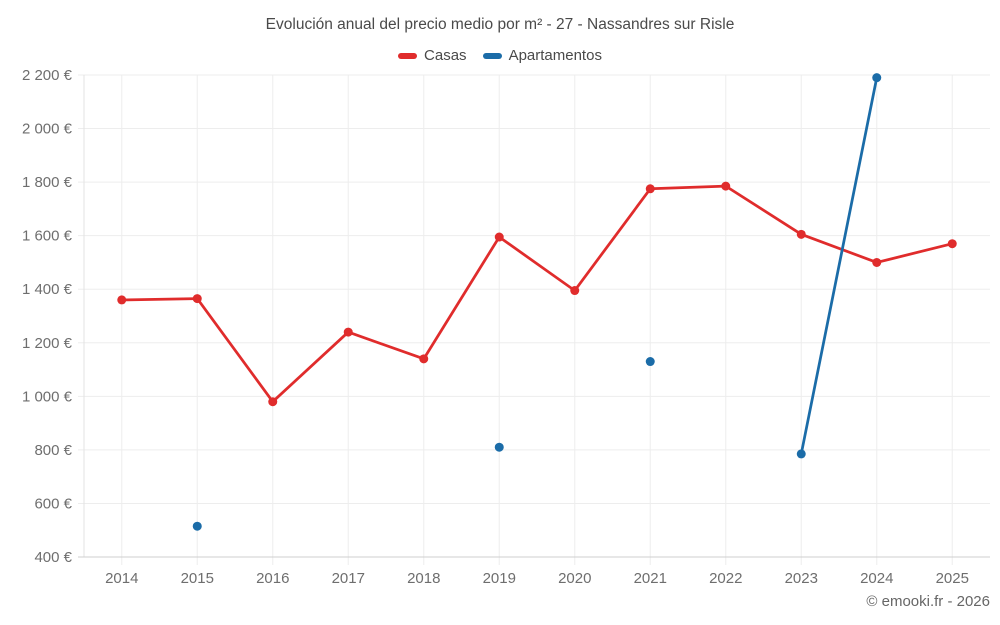 This screenshot has width=1000, height=625. What do you see at coordinates (47, 236) in the screenshot?
I see `y-axis-tick-label: 1 600 €` at bounding box center [47, 236].